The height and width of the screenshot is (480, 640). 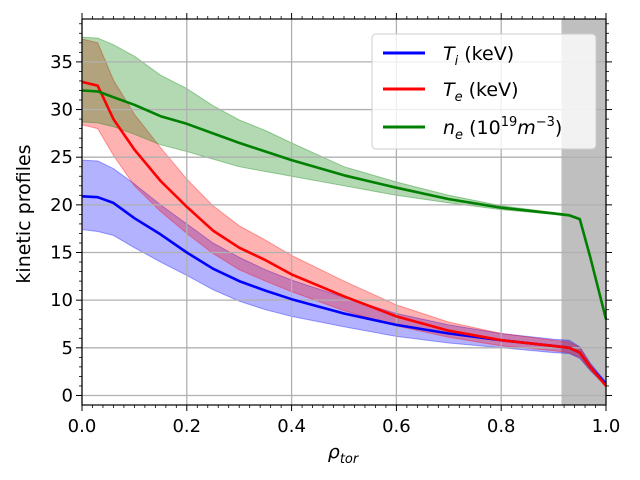 What do you see at coordinates (606, 426) in the screenshot?
I see `x-tick-label-5: 1.0` at bounding box center [606, 426].